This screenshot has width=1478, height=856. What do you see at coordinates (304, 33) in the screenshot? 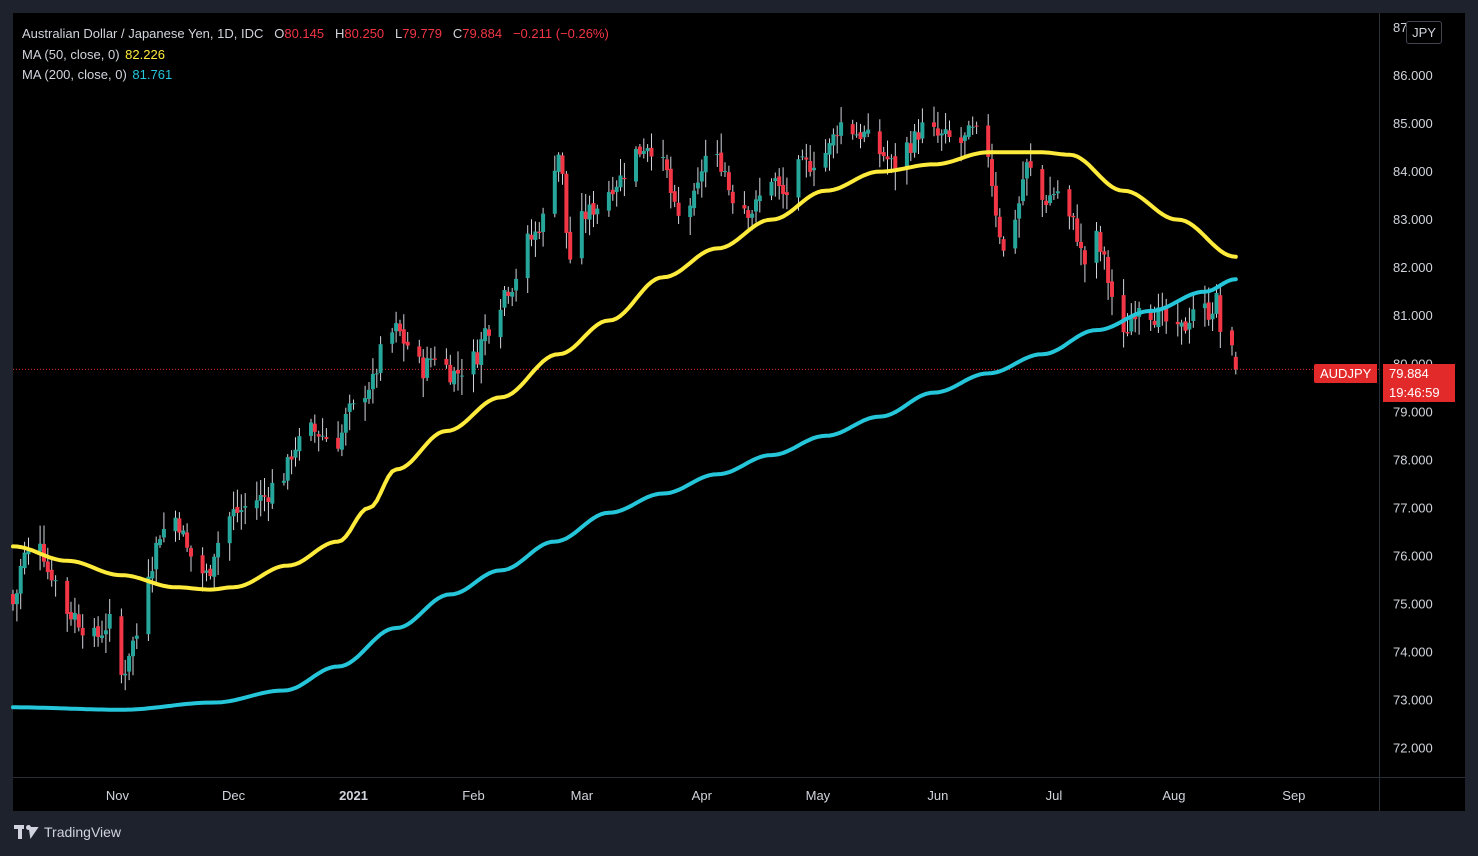
I see `open-value: 80.145` at bounding box center [304, 33].